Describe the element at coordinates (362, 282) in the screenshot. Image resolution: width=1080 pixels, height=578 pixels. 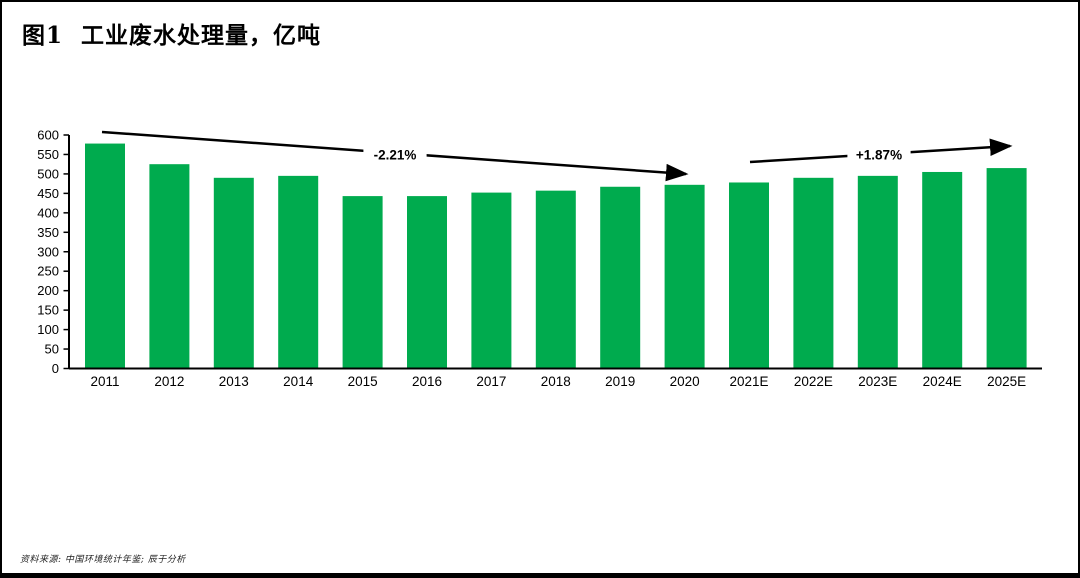
I see `bar-2015` at that location.